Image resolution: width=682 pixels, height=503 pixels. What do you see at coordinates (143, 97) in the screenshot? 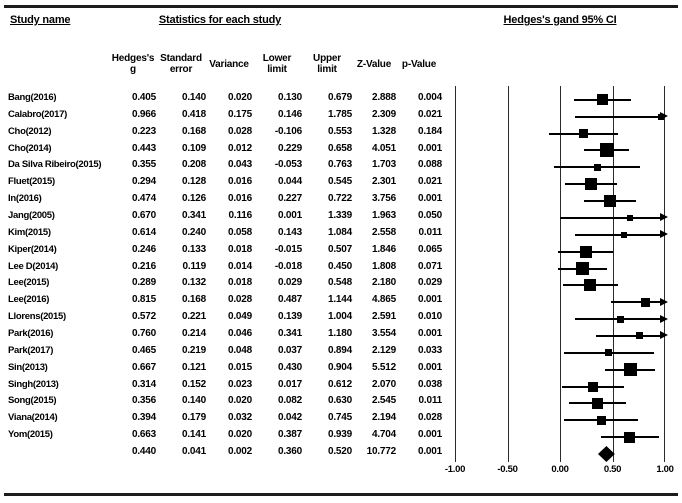
I see `stat-value: 0.405` at bounding box center [143, 97].